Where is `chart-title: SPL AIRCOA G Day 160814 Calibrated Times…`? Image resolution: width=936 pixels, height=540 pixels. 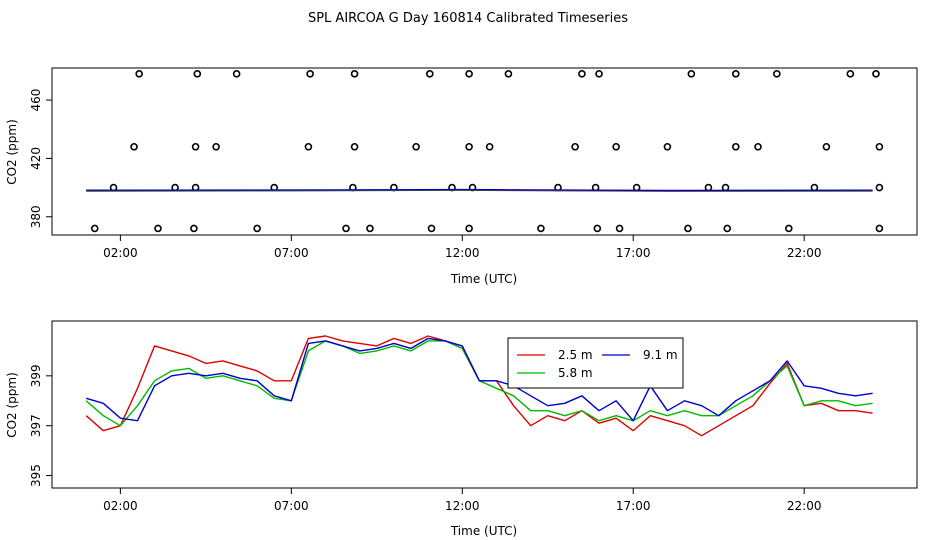
chart-title: SPL AIRCOA G Day 160814 Calibrated Times… is located at coordinates (468, 18).